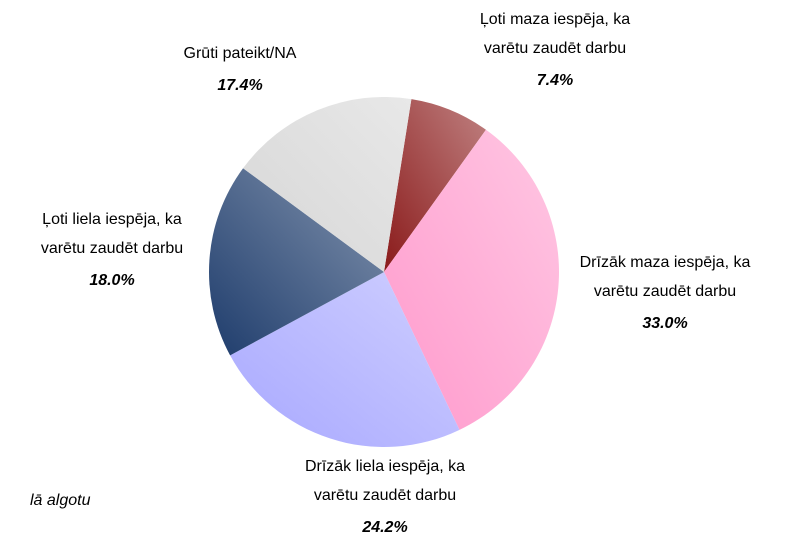  Describe the element at coordinates (385, 466) in the screenshot. I see `slice-label: Drīzāk liela iespēja, ka` at that location.